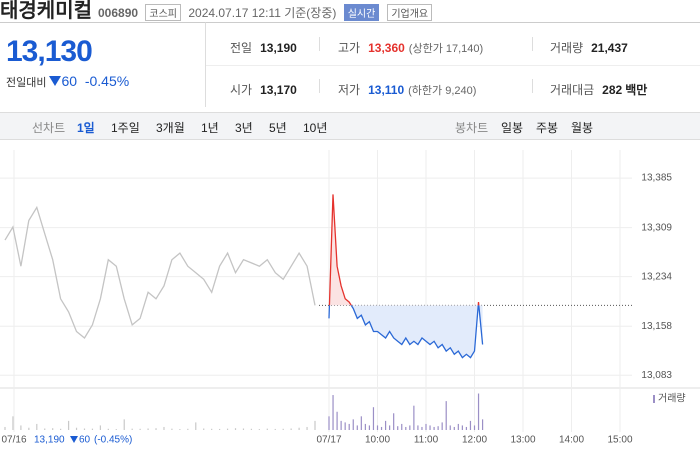 This screenshot has height=450, width=700. Describe the element at coordinates (210, 128) in the screenshot. I see `tab: 1년` at that location.